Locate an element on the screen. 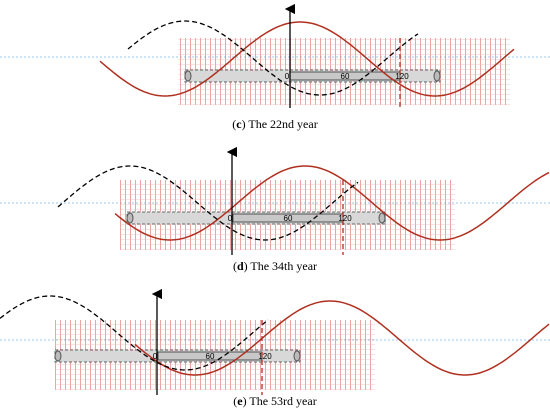 Image resolution: width=550 pixels, height=418 pixels. caption: (c) The 22nd year is located at coordinates (274, 124).